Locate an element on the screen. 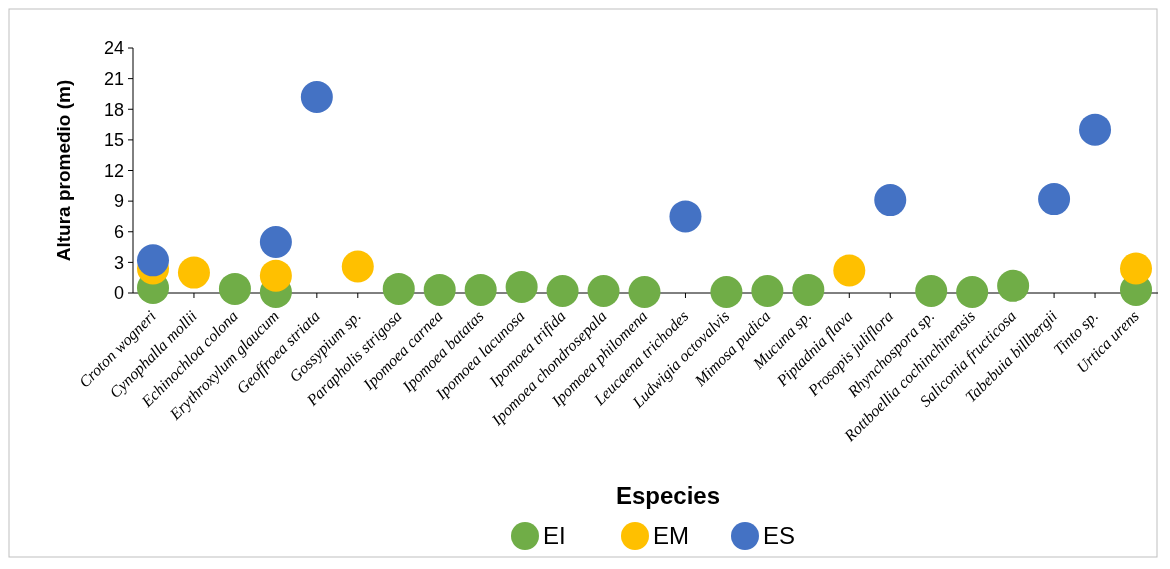 This screenshot has height=569, width=1170. legend-label: ES is located at coordinates (779, 536).